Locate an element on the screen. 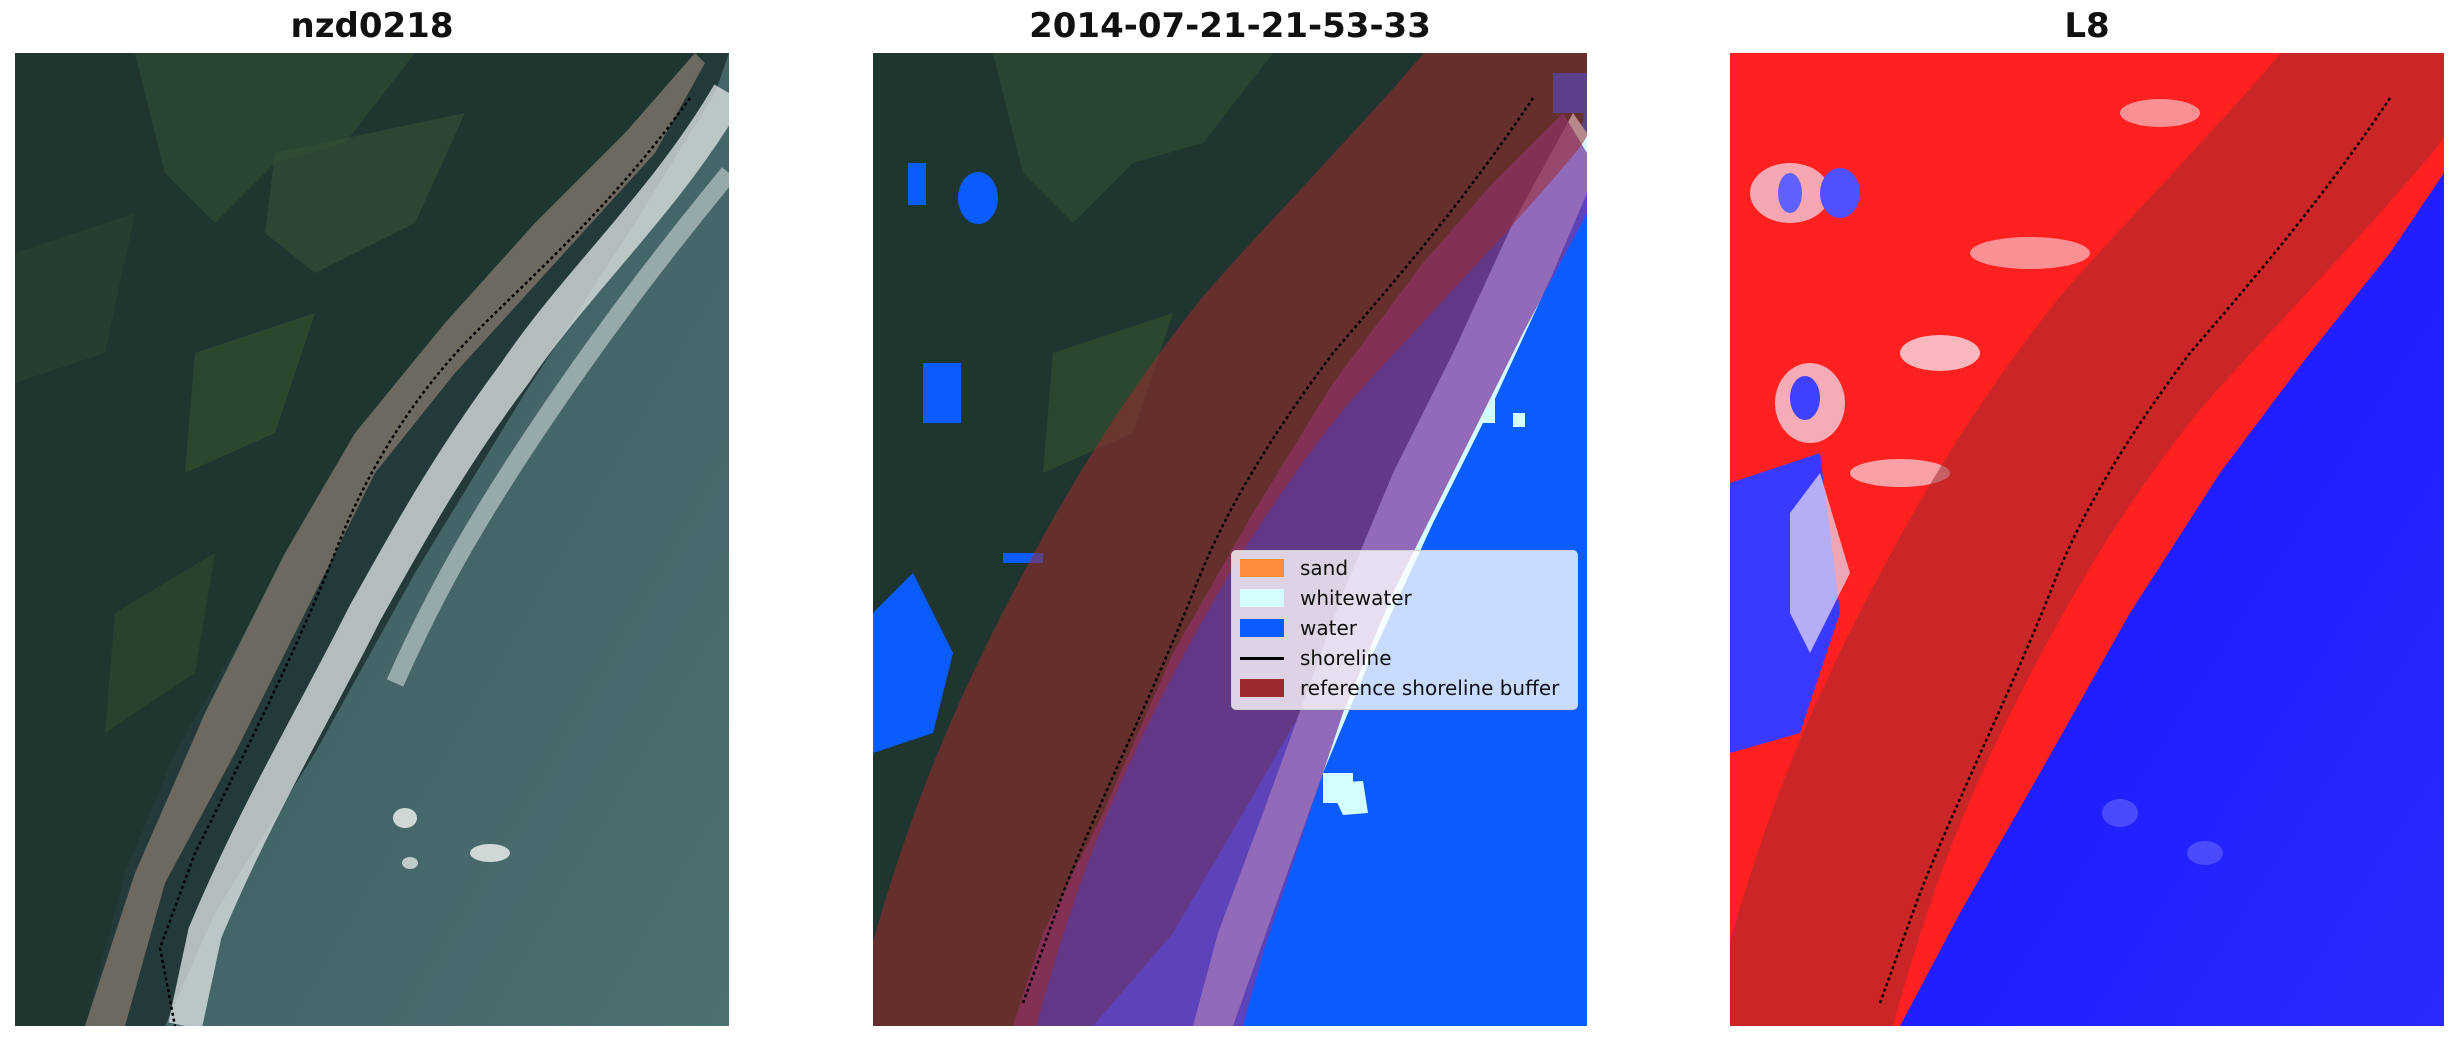 This screenshot has width=2460, height=1041. legend-item-water: water is located at coordinates (1298, 628).